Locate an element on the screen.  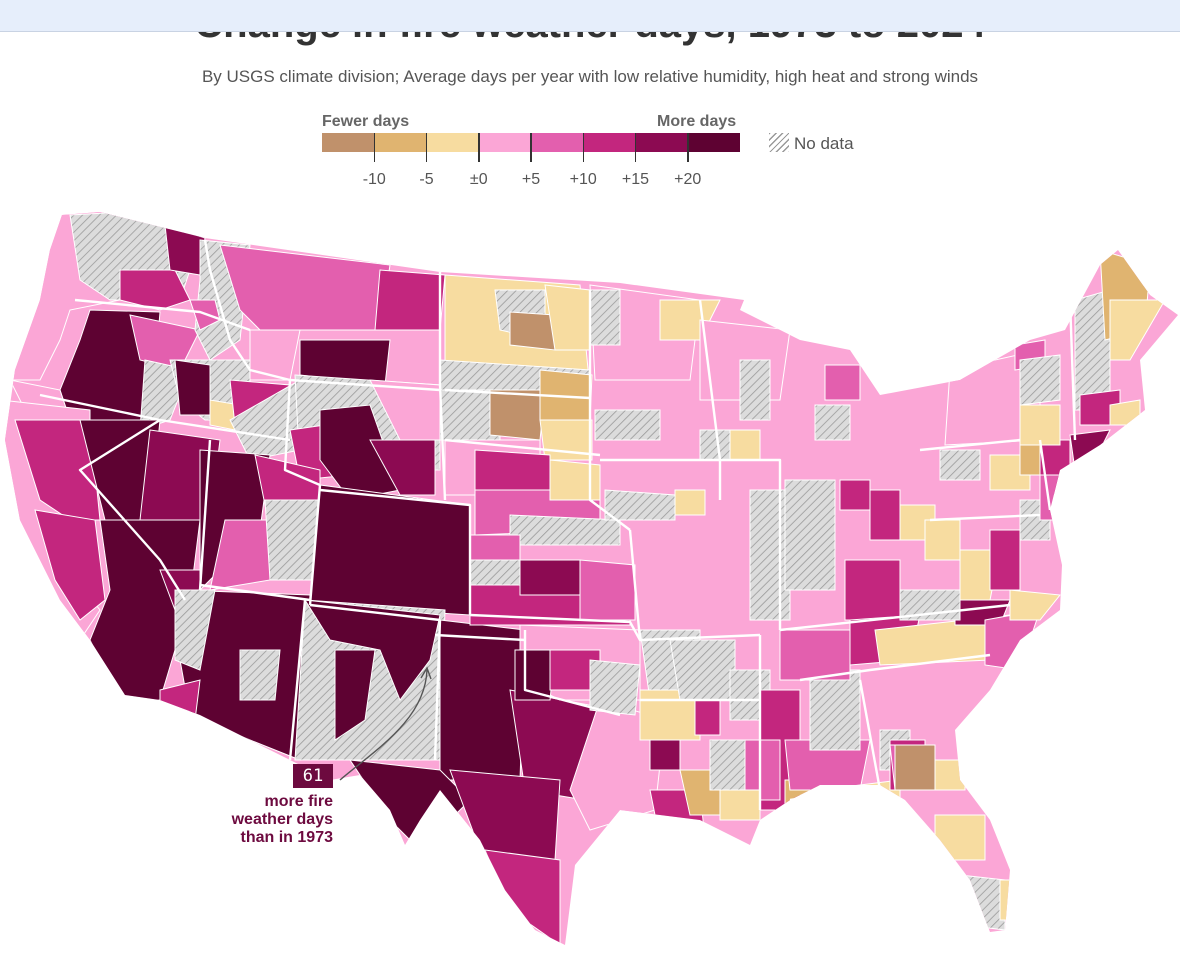
annotation-line: than in 1973 is located at coordinates (286, 837).